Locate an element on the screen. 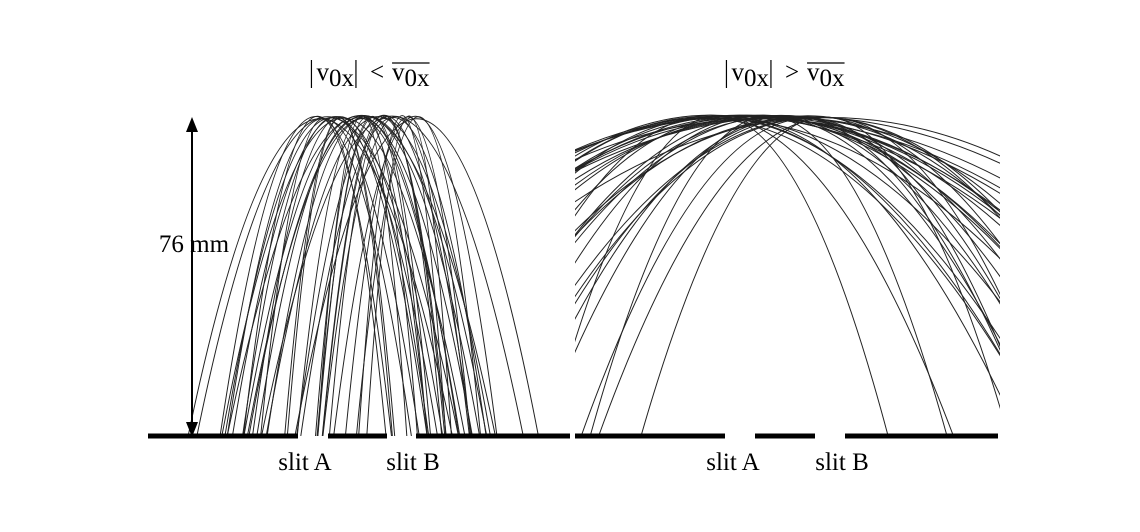  height-arrow is located at coordinates (192, 277).